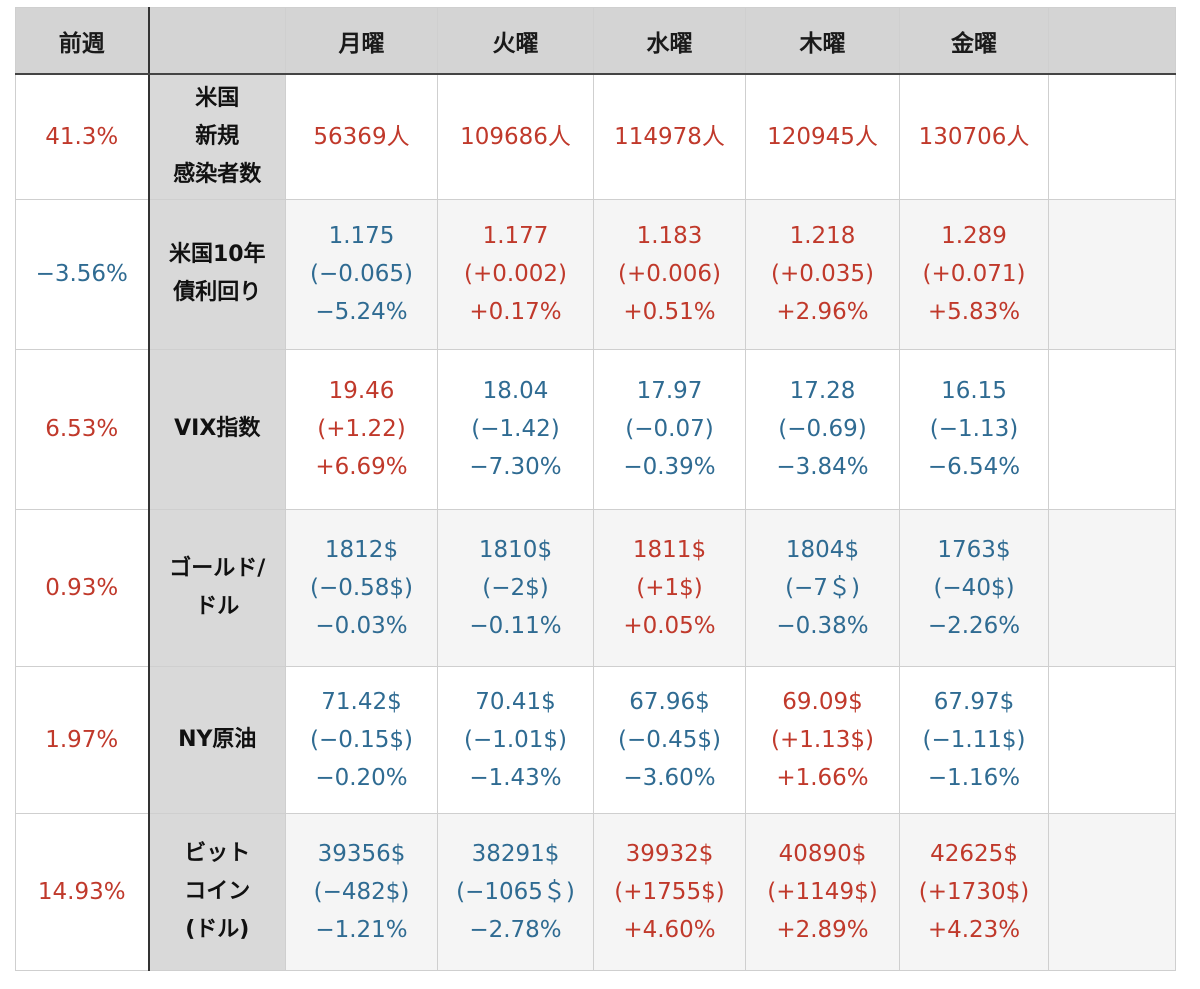 This screenshot has width=1200, height=989. I want to click on prev-week-change: −3.56%, so click(82, 274).